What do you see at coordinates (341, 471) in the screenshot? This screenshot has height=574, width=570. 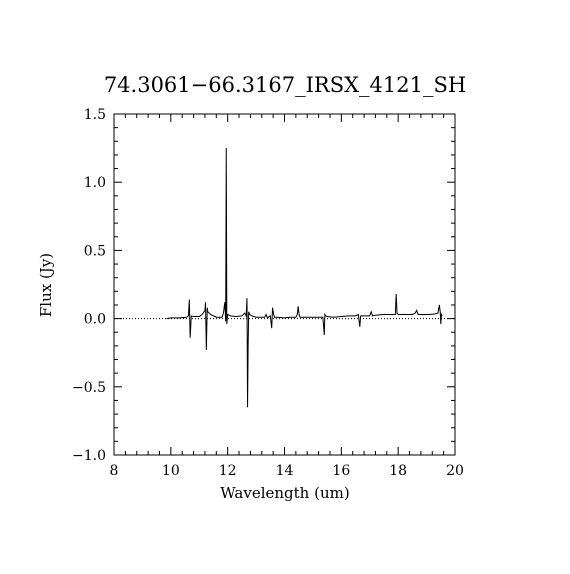 I see `x-tick-label: 16` at bounding box center [341, 471].